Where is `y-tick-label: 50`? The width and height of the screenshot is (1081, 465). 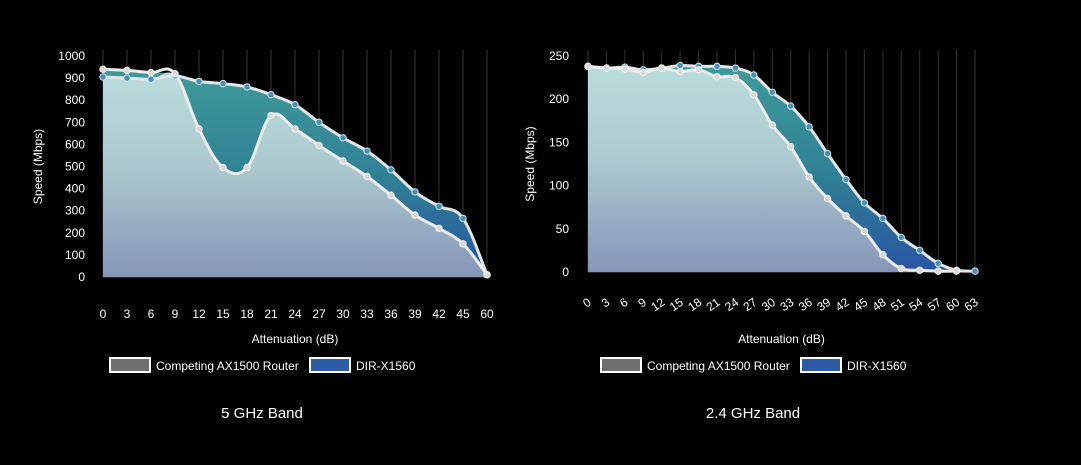
y-tick-label: 50 is located at coordinates (563, 229).